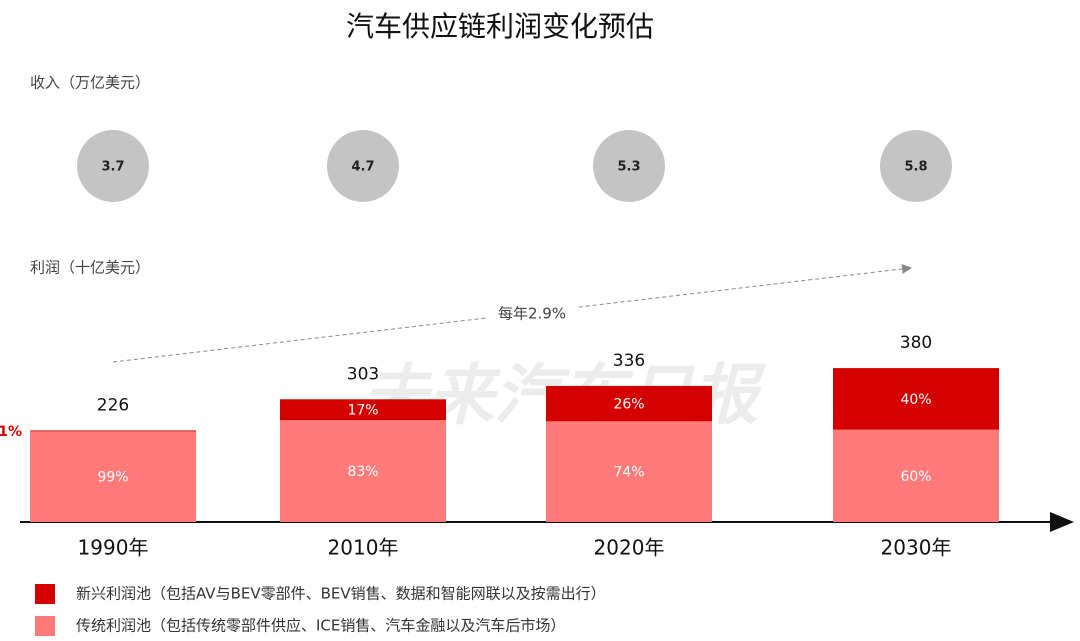 The width and height of the screenshot is (1080, 641). I want to click on revenue-label: 5.3, so click(628, 167).